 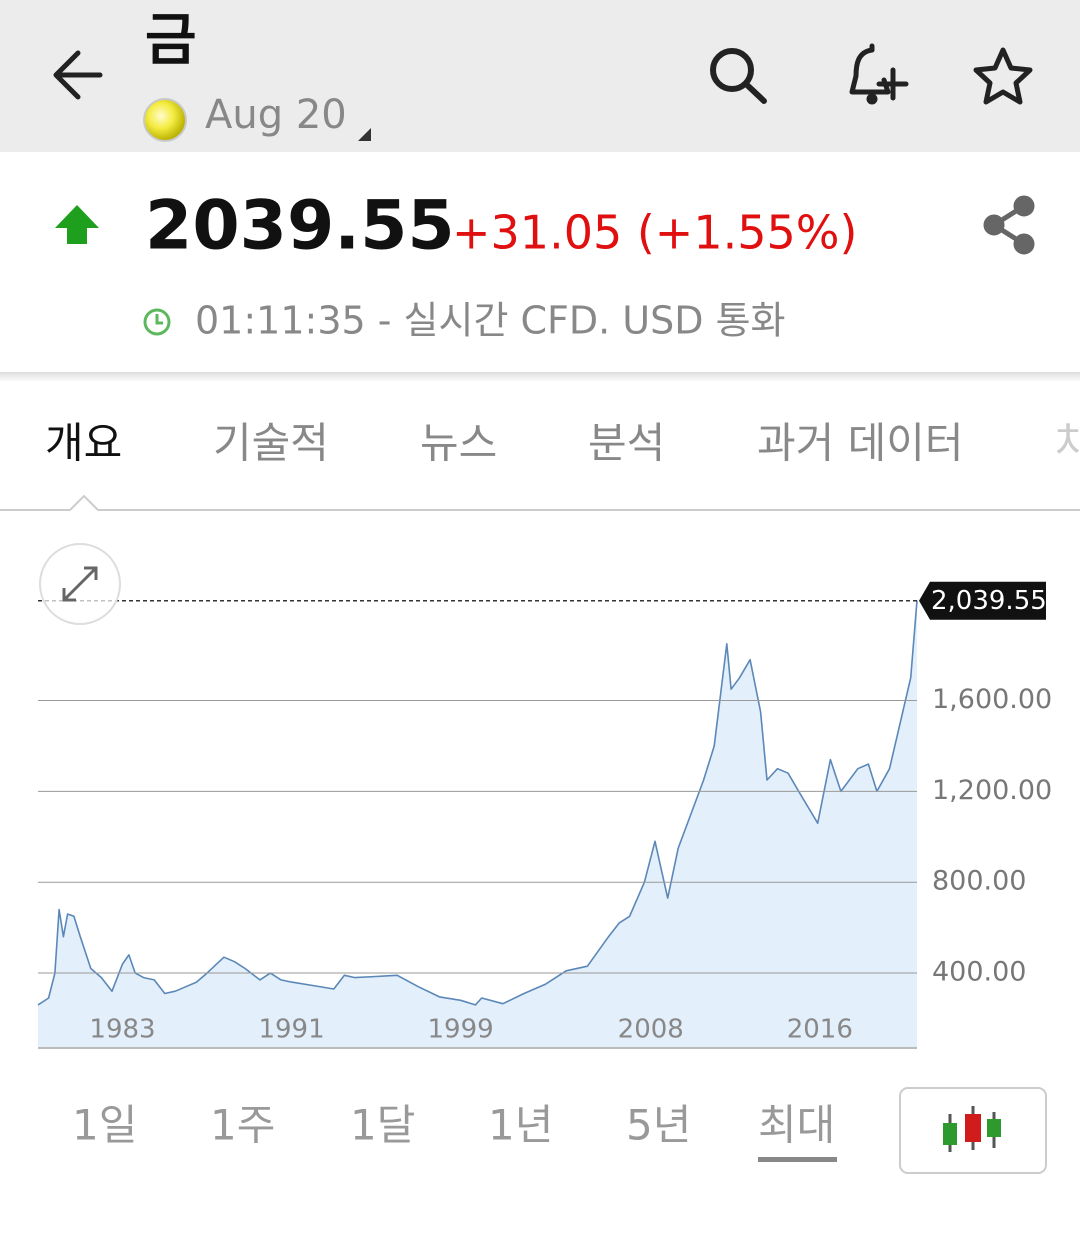 What do you see at coordinates (738, 76) in the screenshot?
I see `search-button` at bounding box center [738, 76].